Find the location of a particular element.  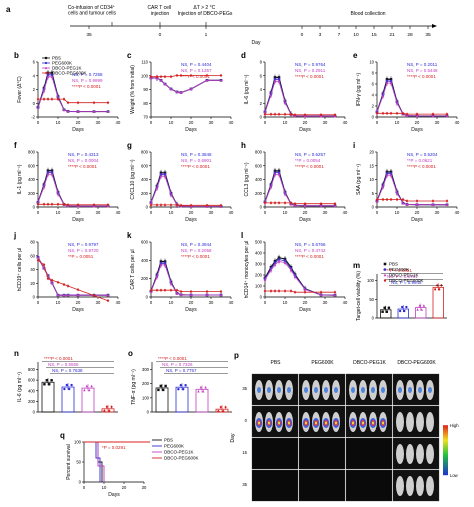

x-tick-label: 30 is located at coordinates (98, 122).